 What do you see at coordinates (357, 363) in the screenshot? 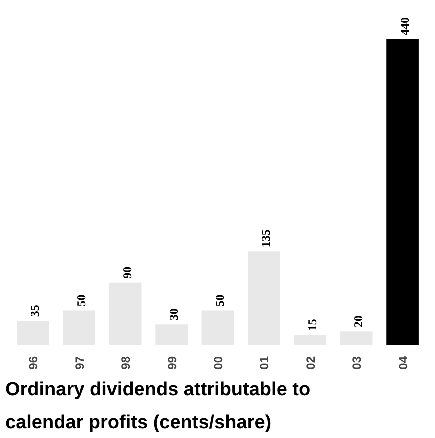
I see `x-tick-label: 03` at bounding box center [357, 363].